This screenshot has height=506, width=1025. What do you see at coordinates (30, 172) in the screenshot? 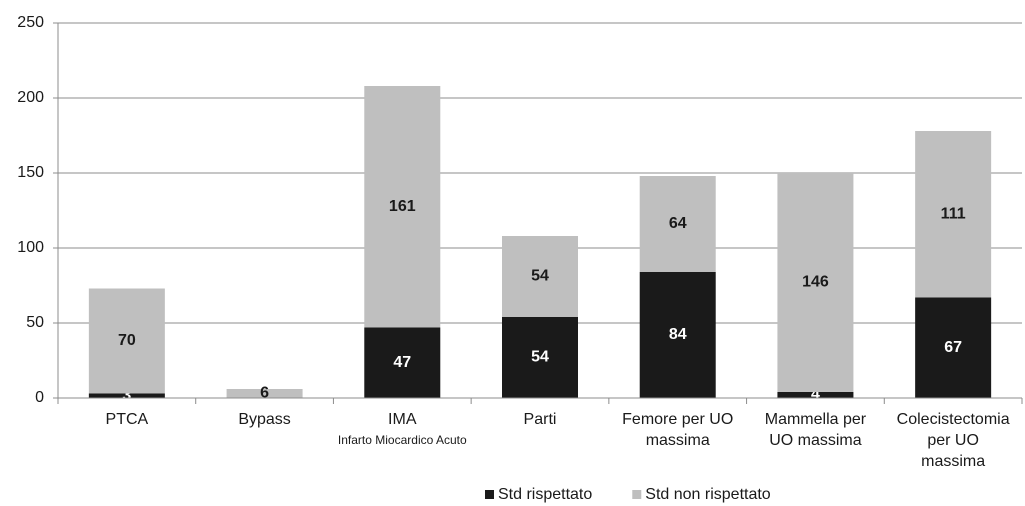
I see `y-tick-label: 150` at bounding box center [30, 172].